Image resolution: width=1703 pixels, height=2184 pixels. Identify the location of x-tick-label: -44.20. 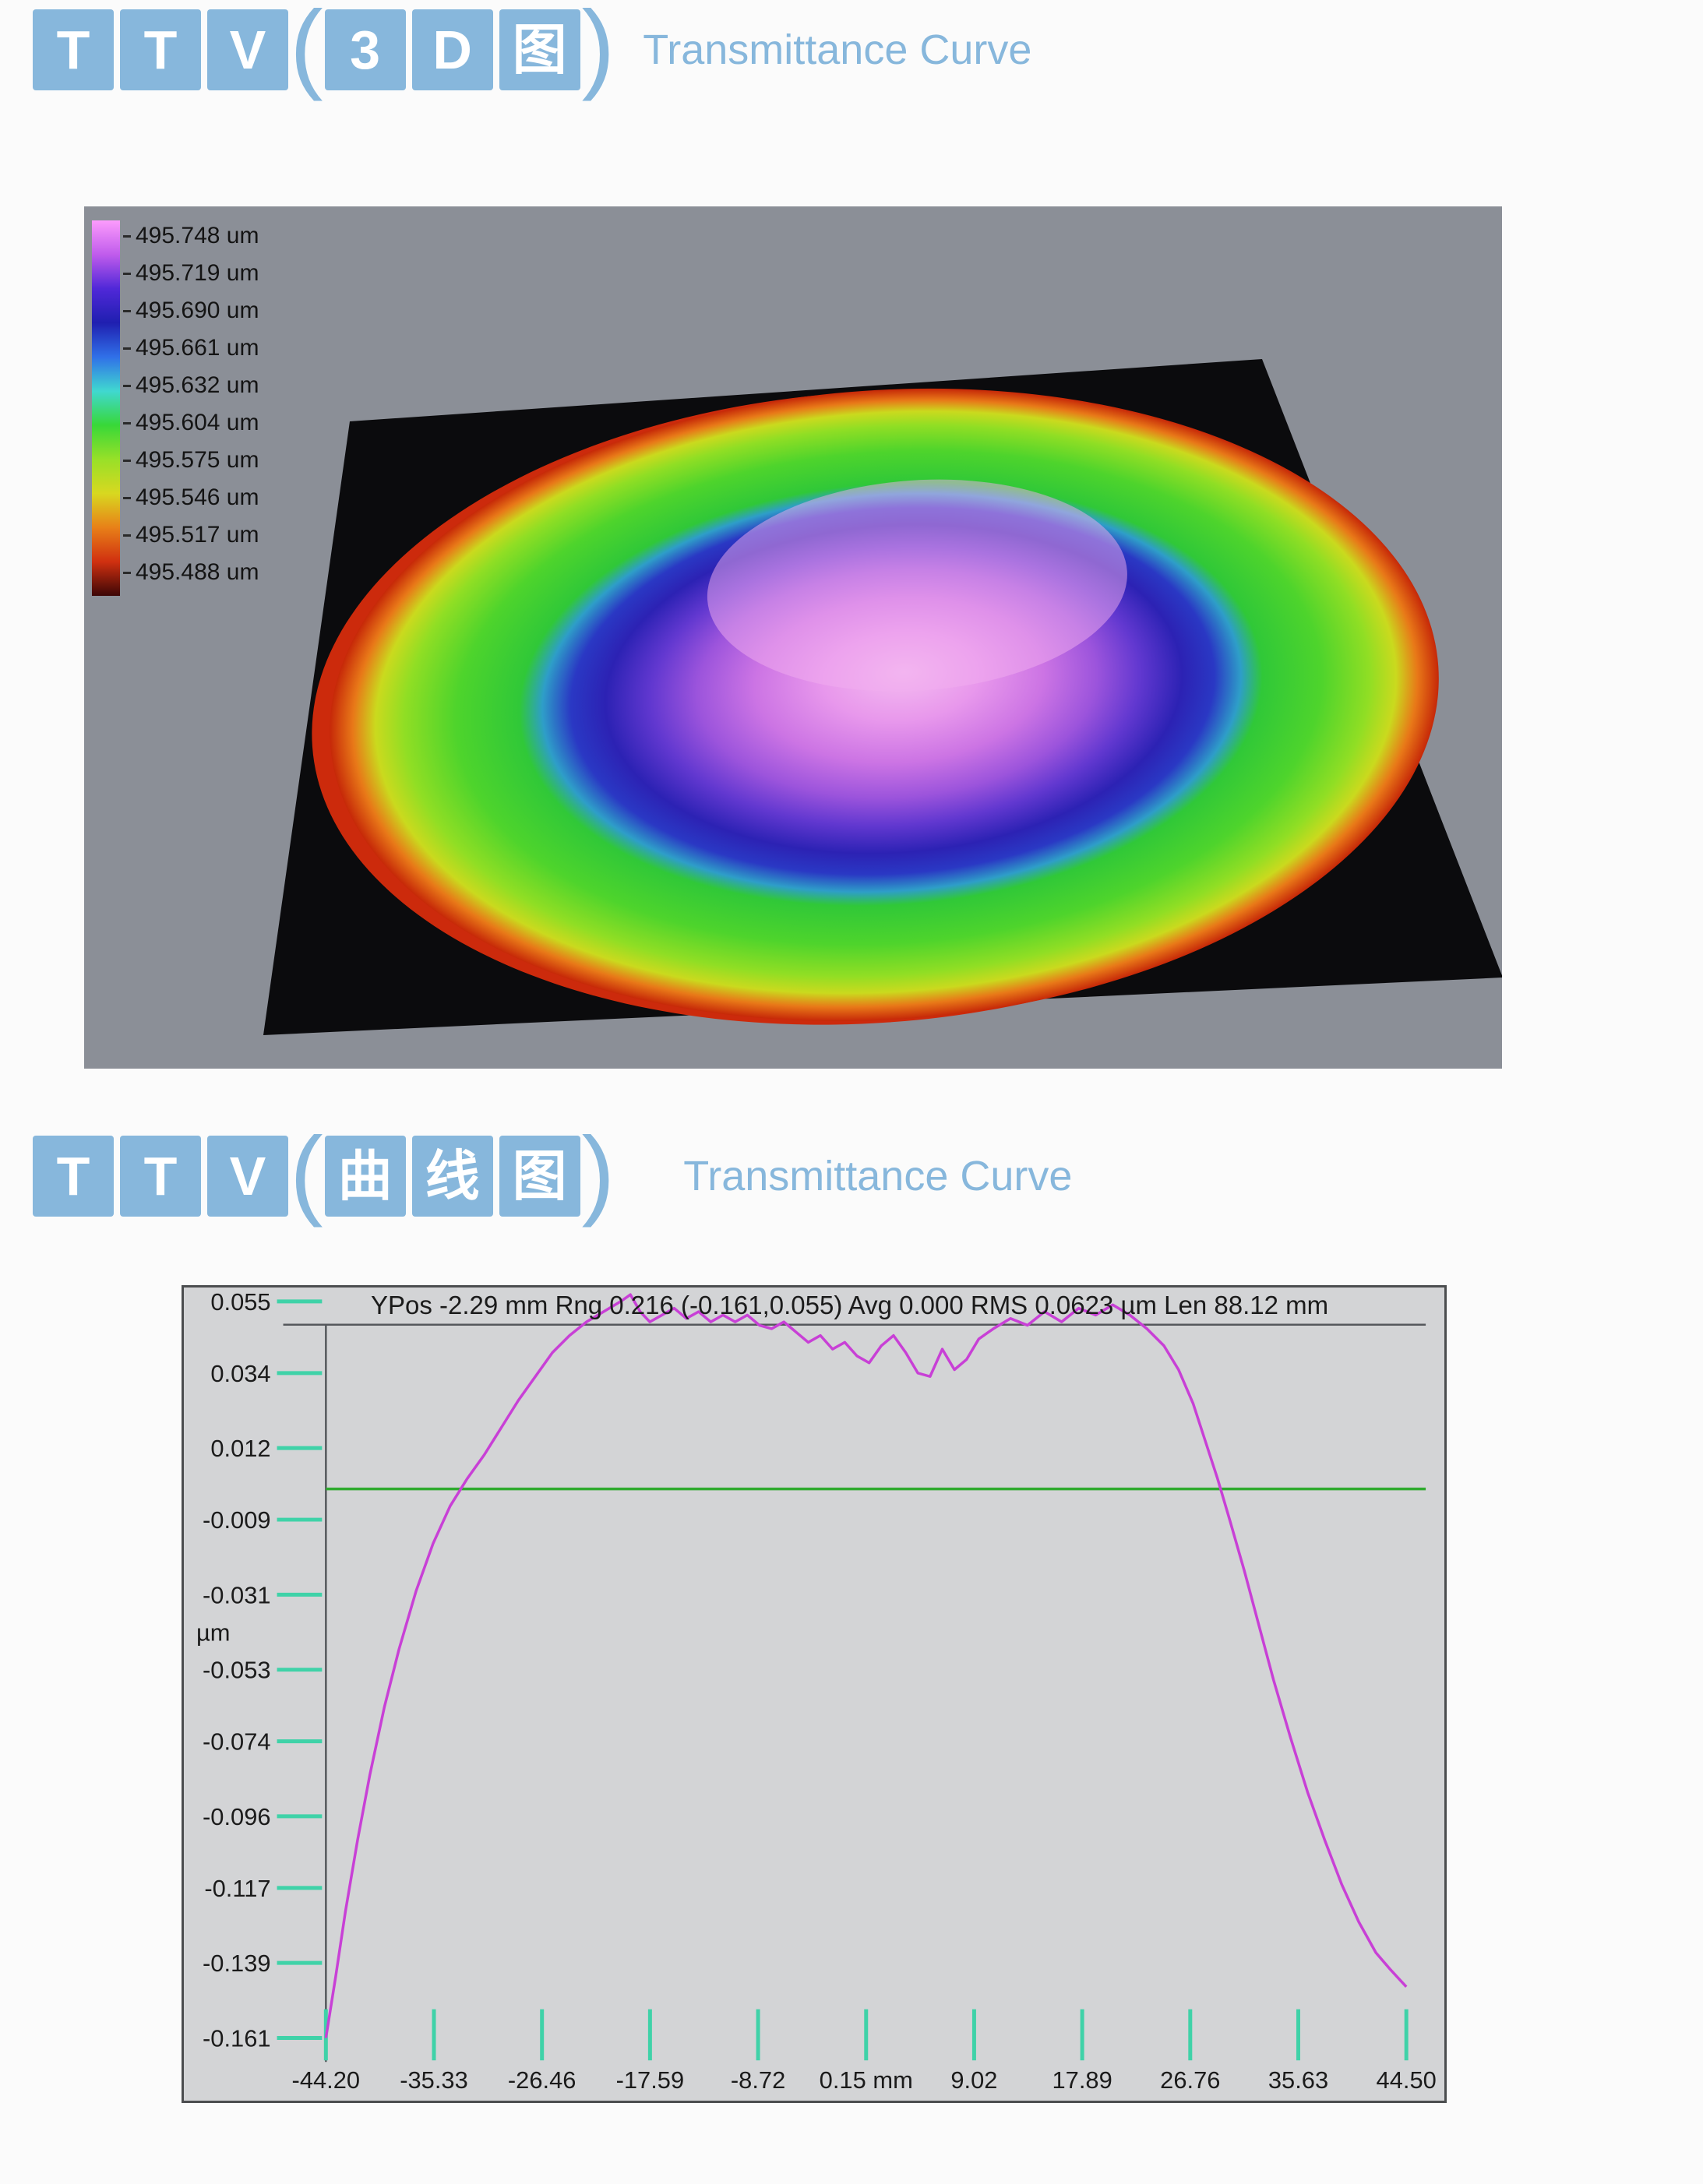
(326, 2080).